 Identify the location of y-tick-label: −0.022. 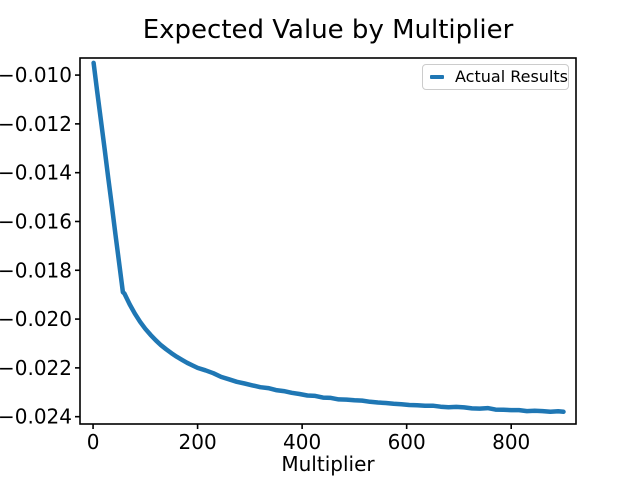
(36, 368).